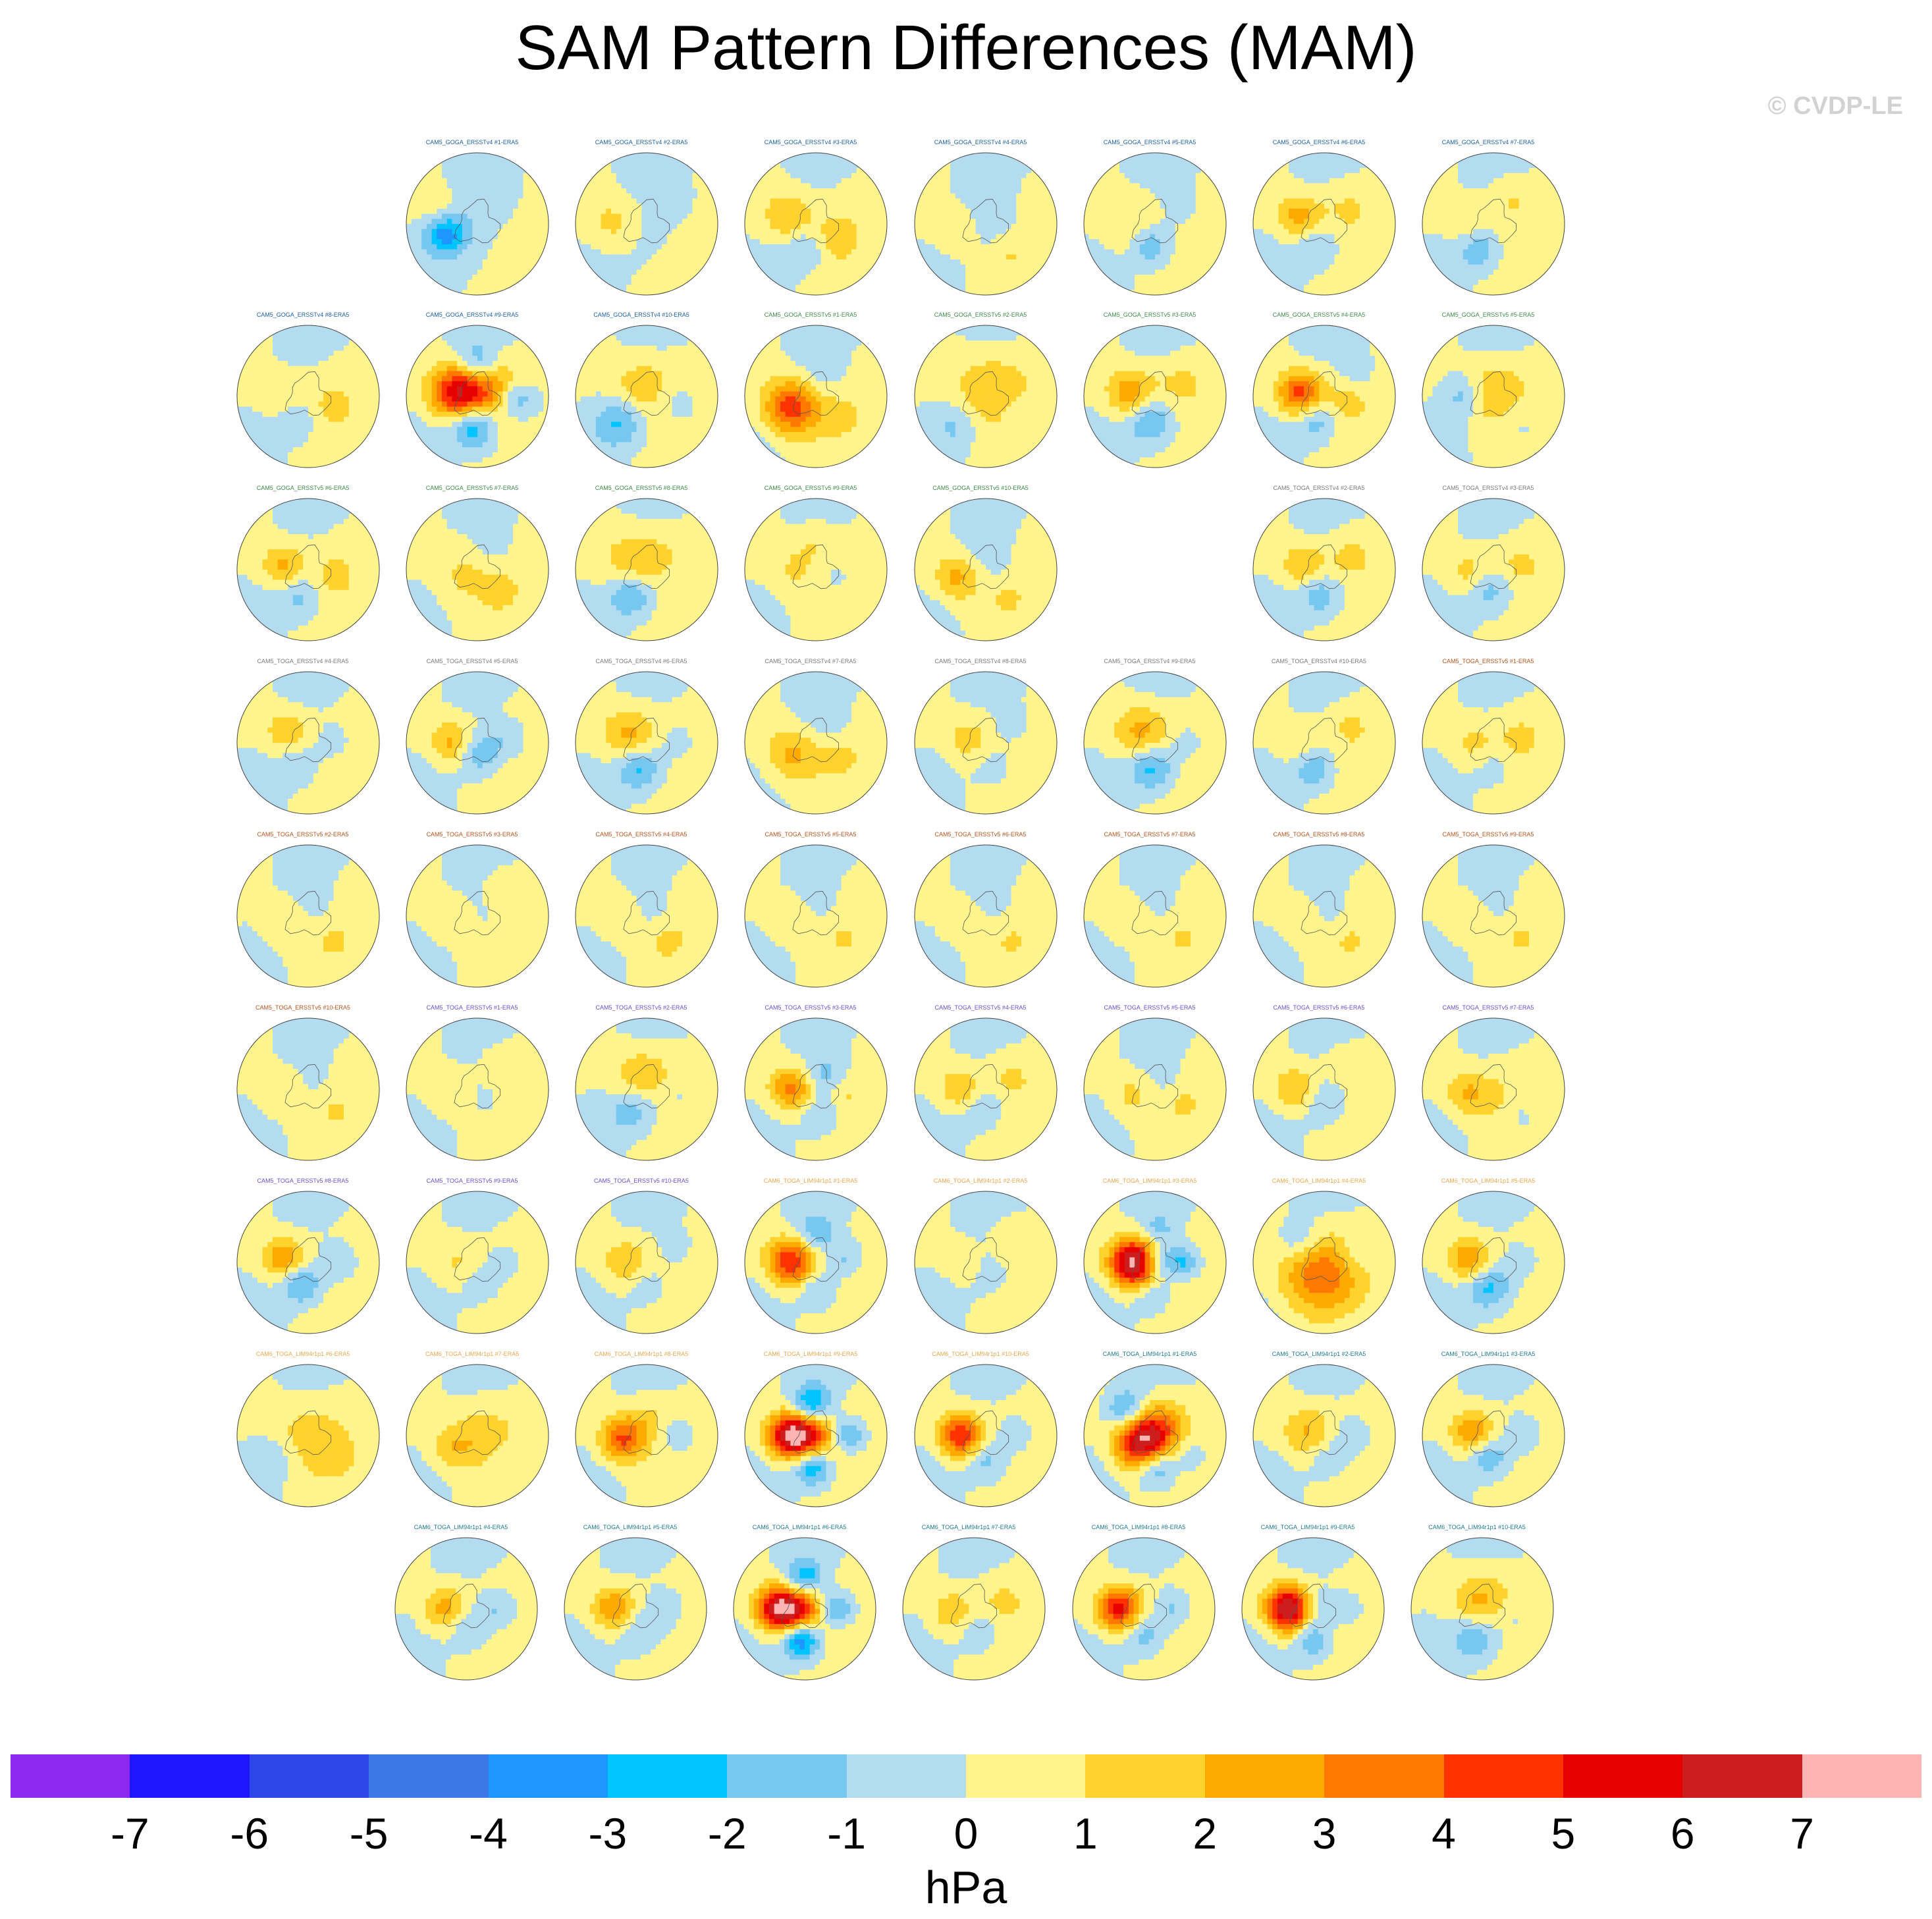  I want to click on map-panel: CAM5_GOGA_ERSSTv4 #1-ERA5, so click(472, 225).